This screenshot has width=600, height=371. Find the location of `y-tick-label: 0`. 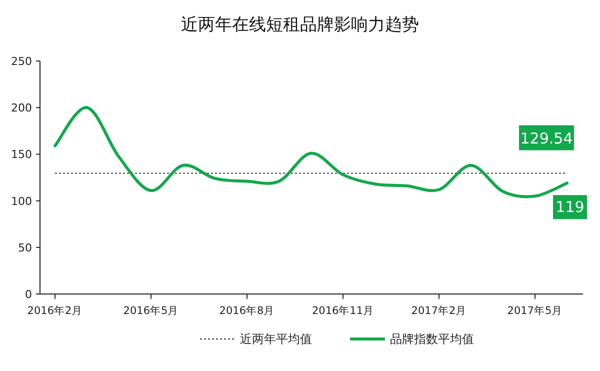

y-tick-label: 0 is located at coordinates (28, 294).